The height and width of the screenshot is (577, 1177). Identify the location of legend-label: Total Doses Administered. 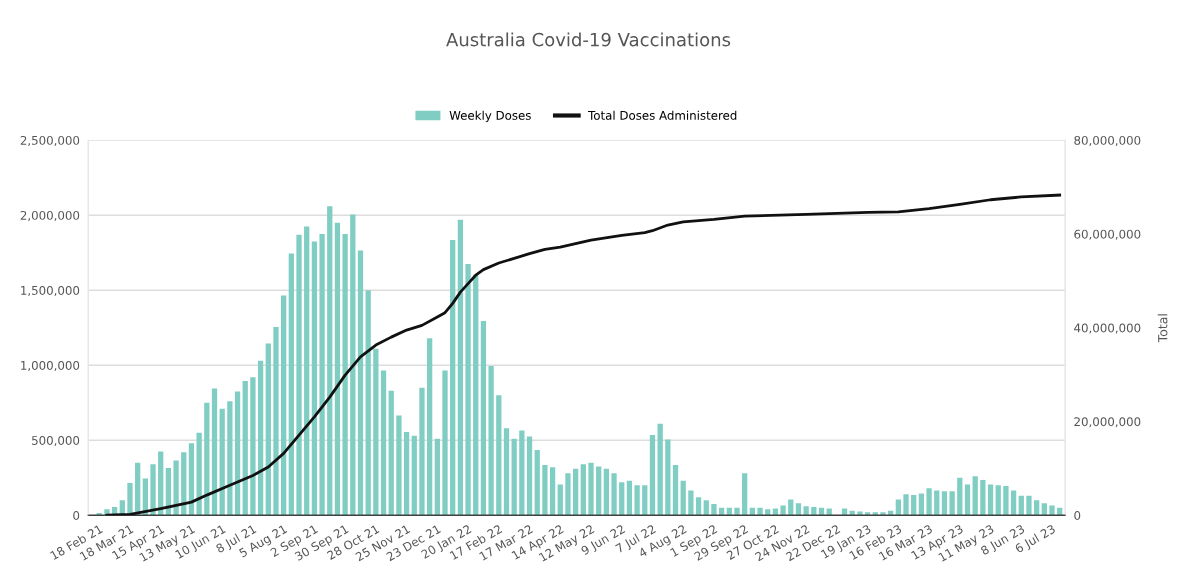
(662, 115).